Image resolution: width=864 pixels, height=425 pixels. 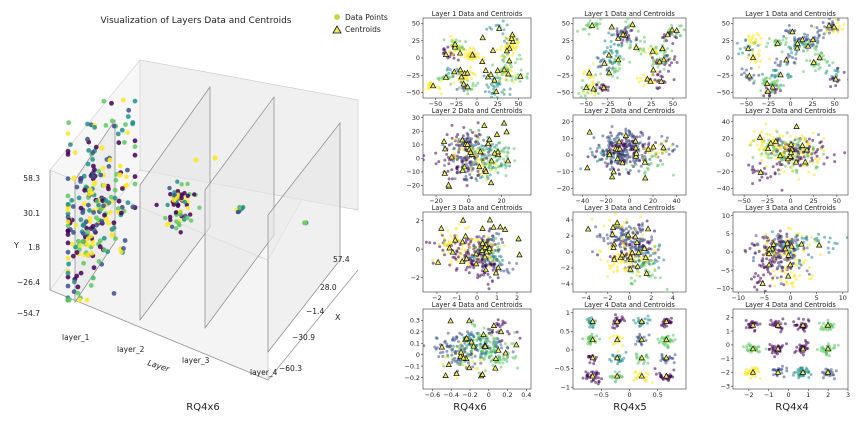 What do you see at coordinates (568, 236) in the screenshot?
I see `y-tick-label: 2` at bounding box center [568, 236].